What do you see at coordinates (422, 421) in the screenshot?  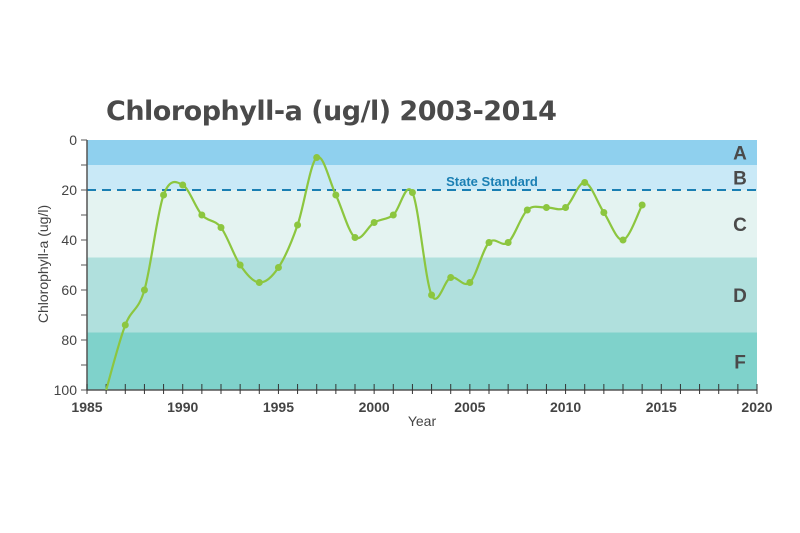 I see `x-axis-label: Year` at bounding box center [422, 421].